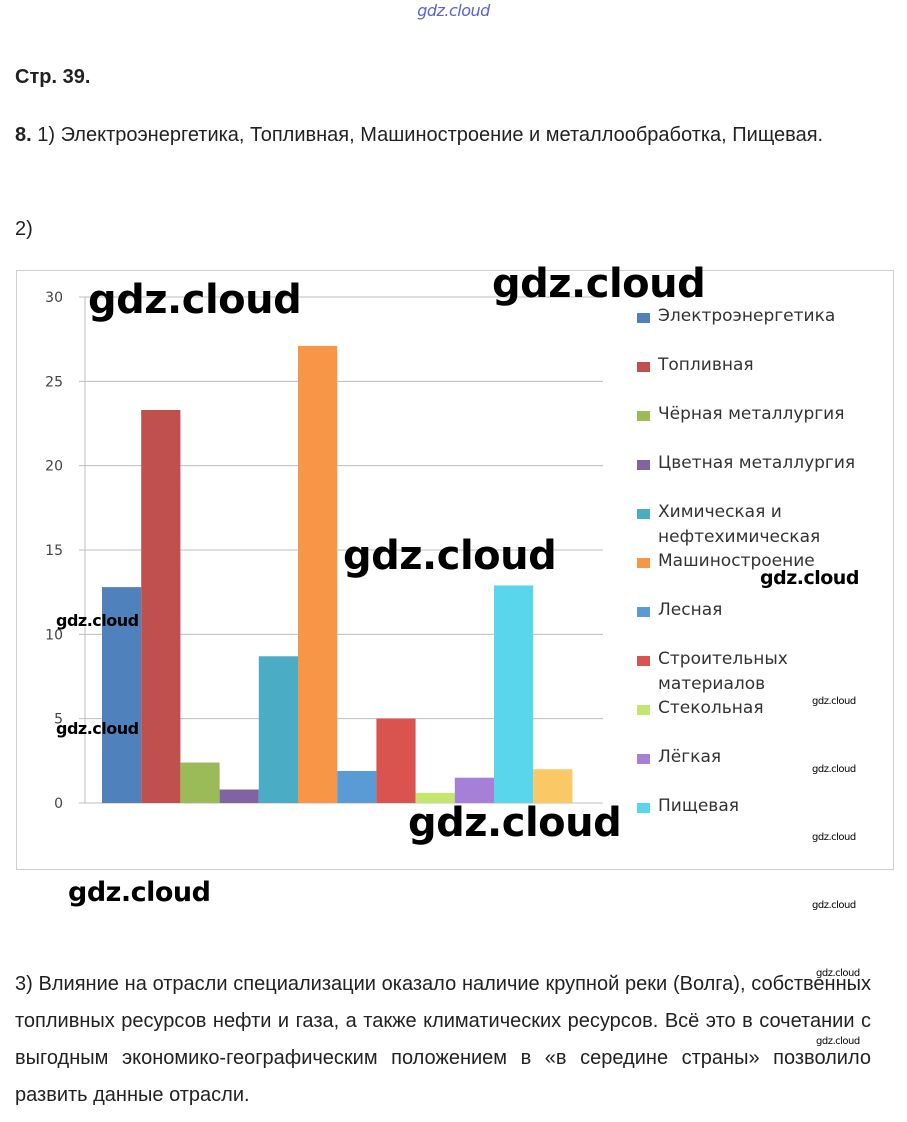  Describe the element at coordinates (24, 229) in the screenshot. I see `task-8-part-2-label: 2)` at that location.